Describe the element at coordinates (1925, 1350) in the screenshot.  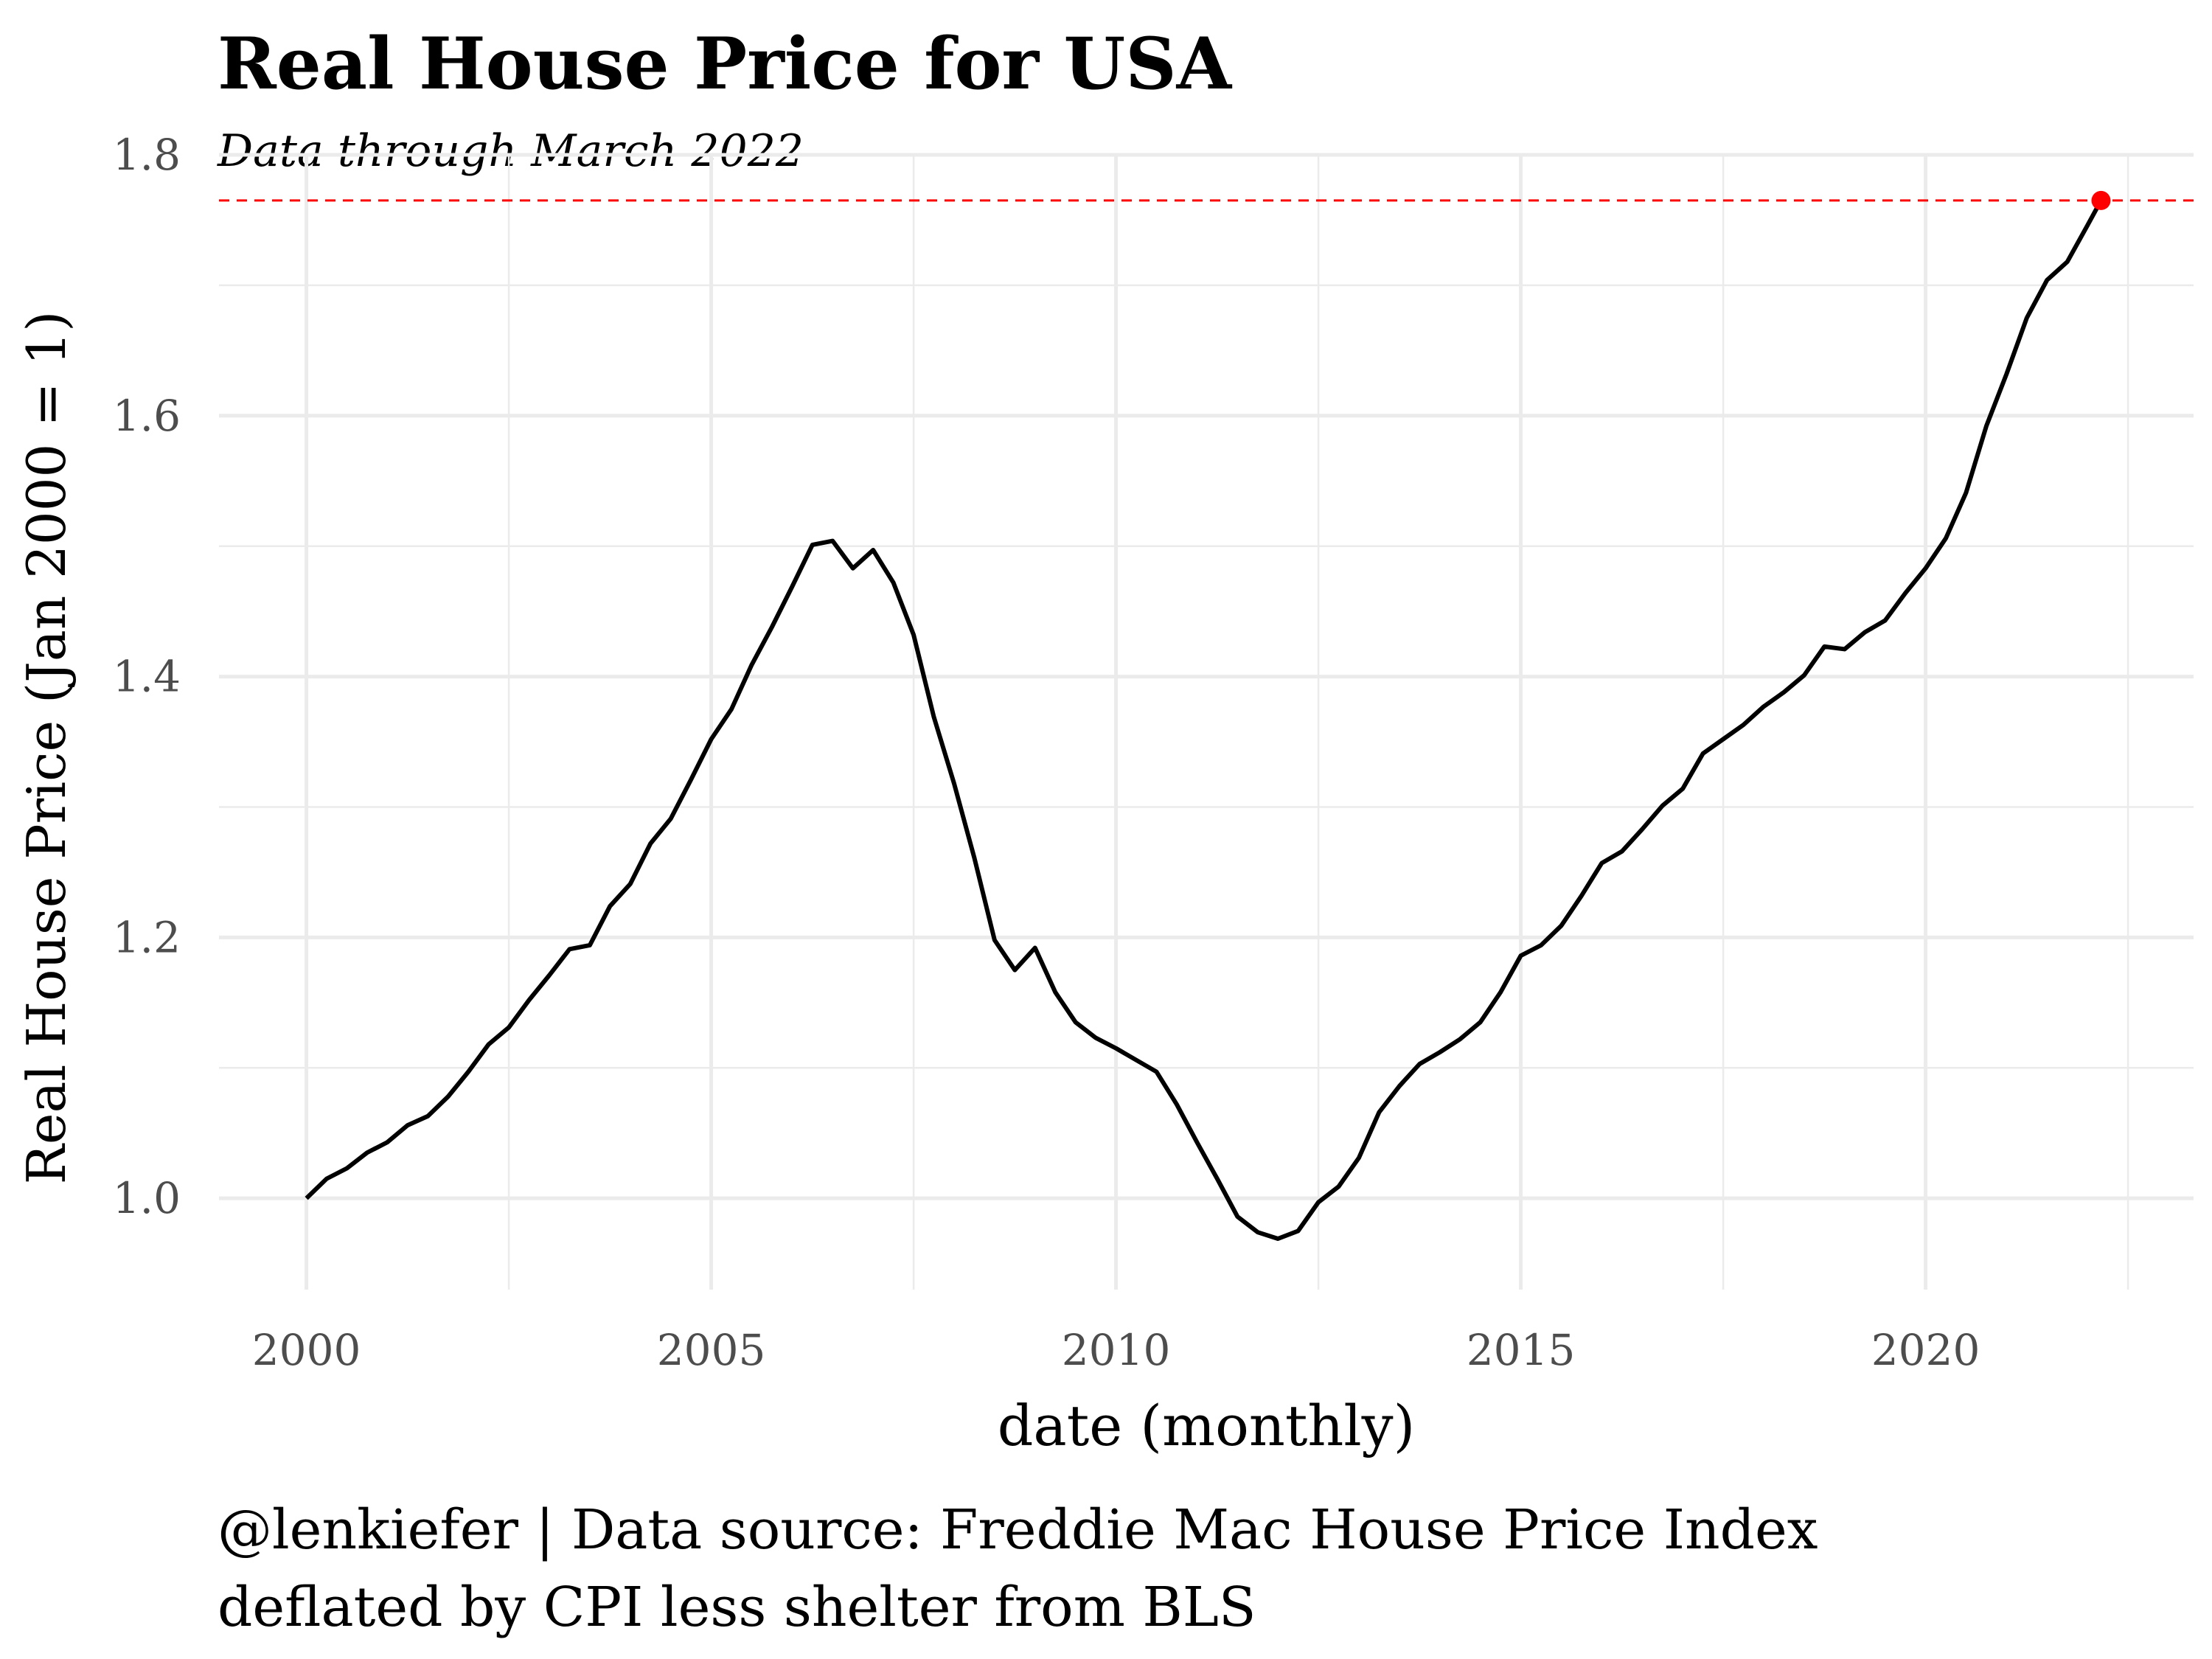
I see `x-tick-label: 2020` at that location.